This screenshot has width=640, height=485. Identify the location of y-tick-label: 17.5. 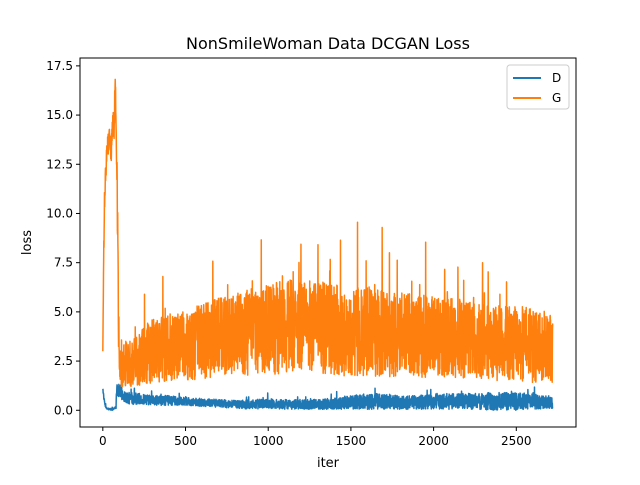
(59, 66).